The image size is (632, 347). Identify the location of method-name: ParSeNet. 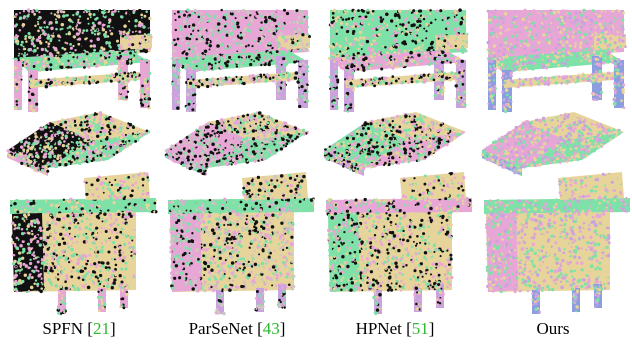
(220, 328).